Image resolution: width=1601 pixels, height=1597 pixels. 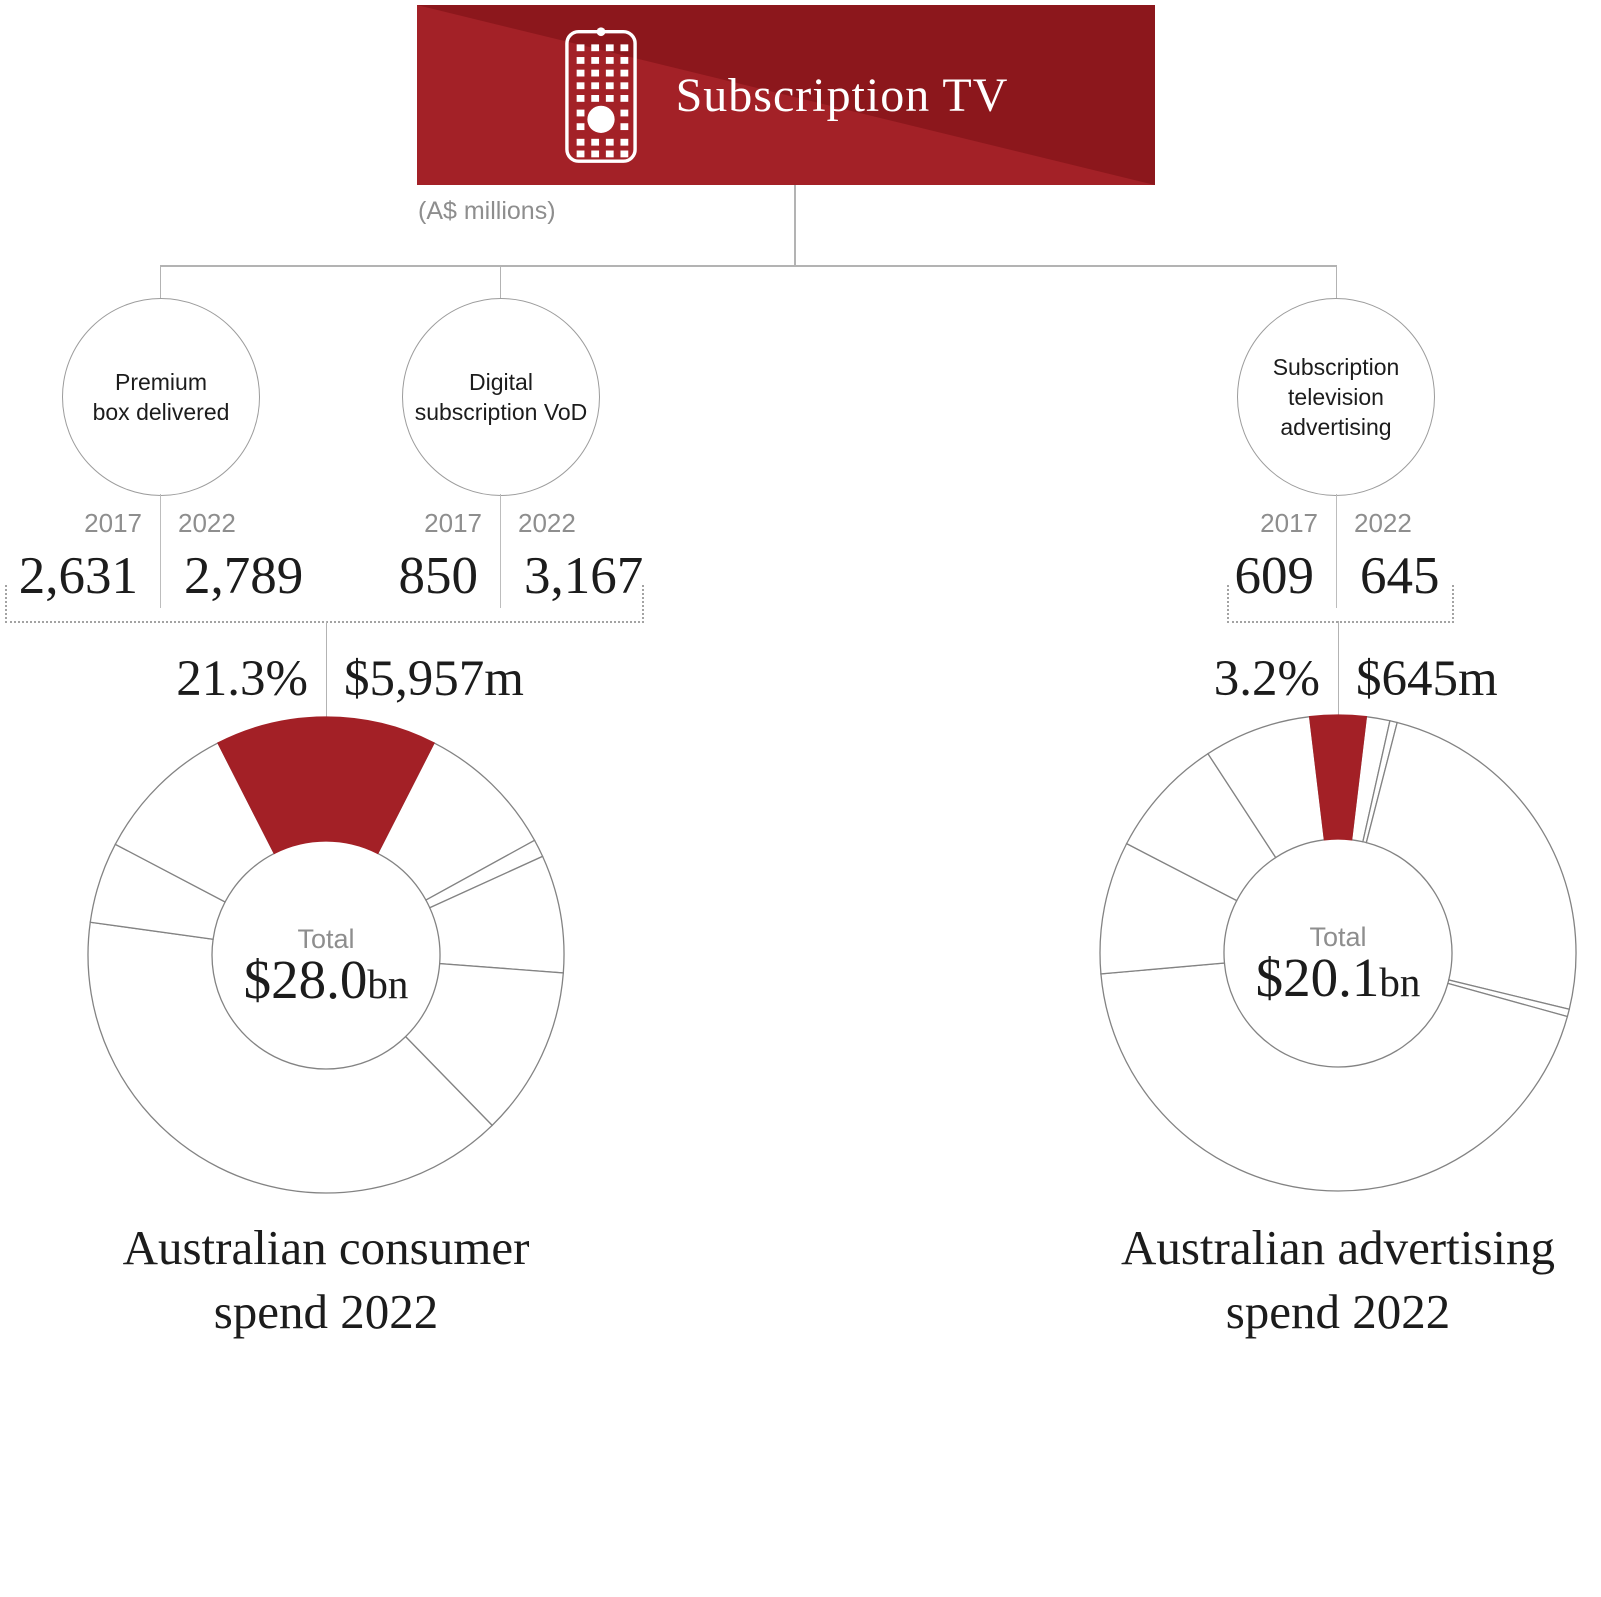 What do you see at coordinates (1266, 679) in the screenshot?
I see `highlight-percent-advertising: 3.2%` at bounding box center [1266, 679].